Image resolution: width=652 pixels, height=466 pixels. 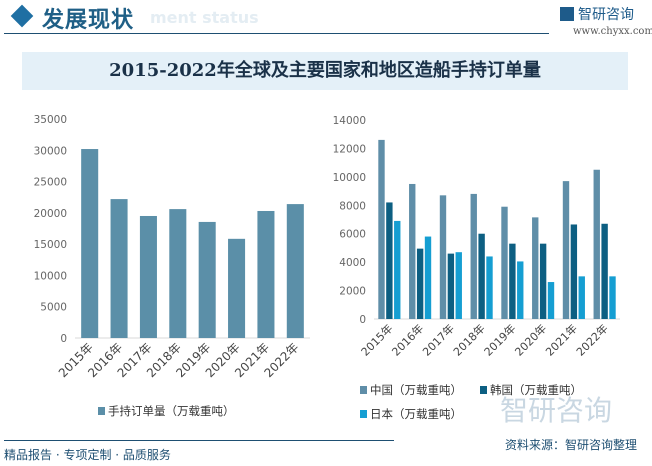 What do you see at coordinates (376, 339) in the screenshot?
I see `x-tick-label: 2015年` at bounding box center [376, 339].